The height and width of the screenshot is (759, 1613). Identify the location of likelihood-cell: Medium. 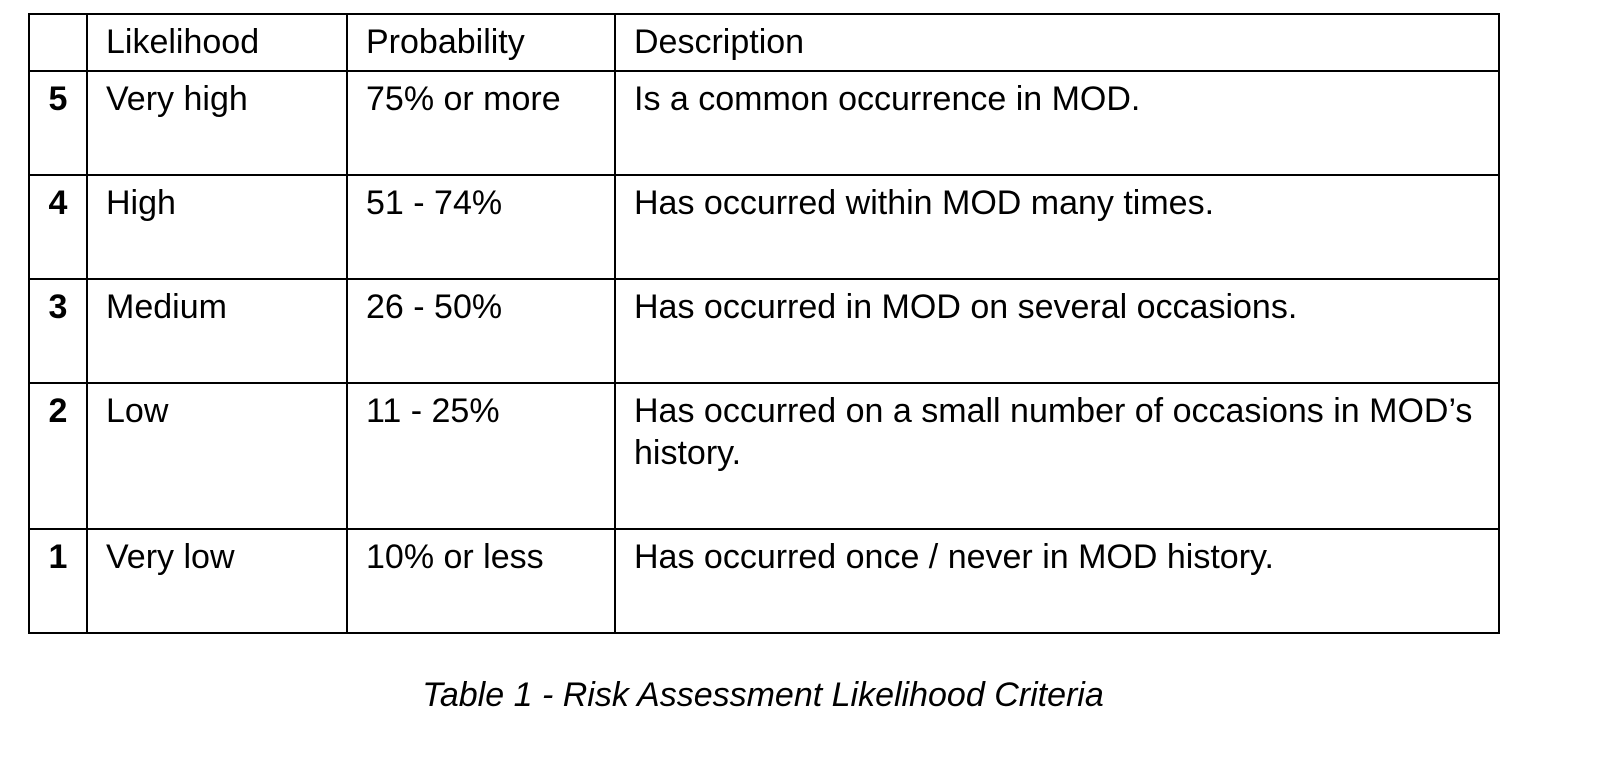
(217, 331).